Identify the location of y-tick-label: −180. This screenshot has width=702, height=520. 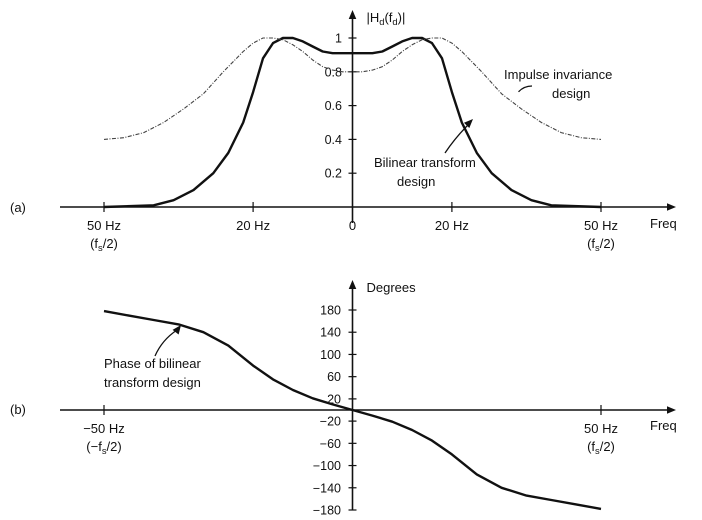
(327, 511).